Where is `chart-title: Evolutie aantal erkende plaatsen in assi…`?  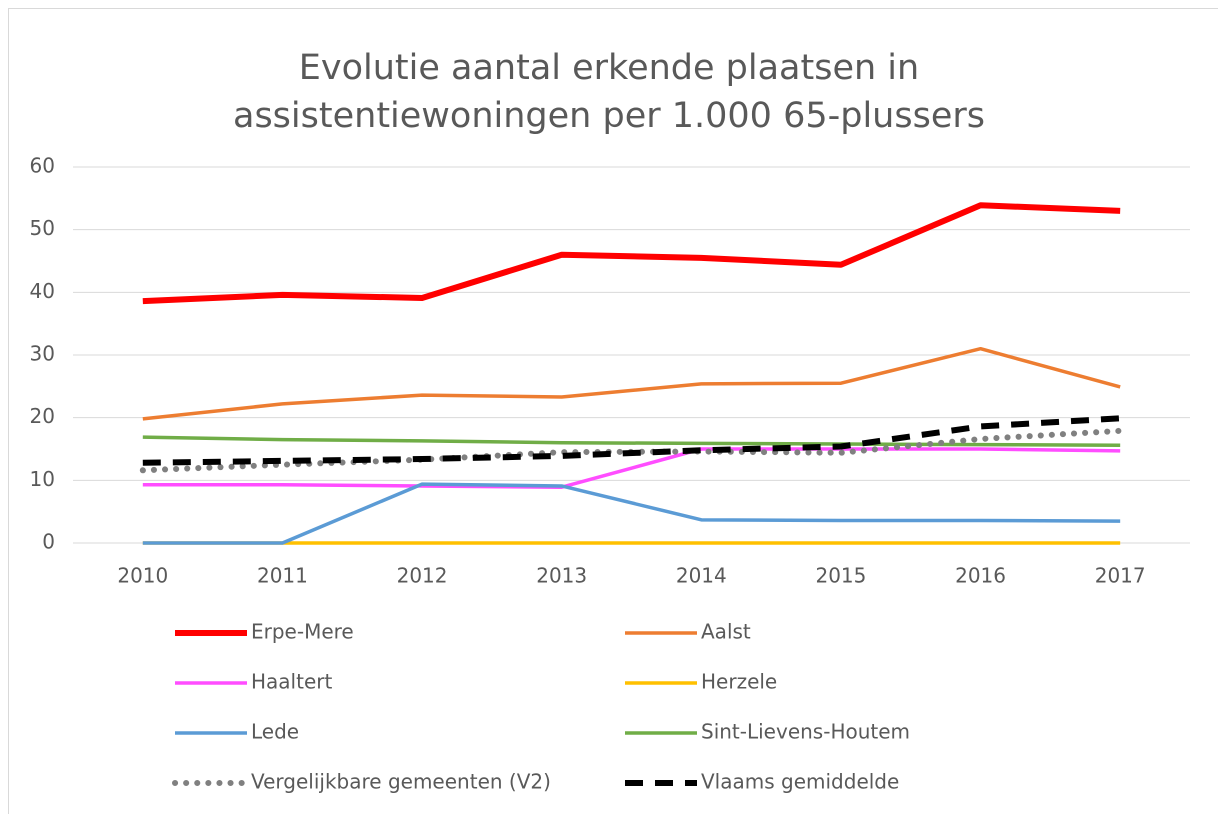 chart-title: Evolutie aantal erkende plaatsen in assi… is located at coordinates (609, 92).